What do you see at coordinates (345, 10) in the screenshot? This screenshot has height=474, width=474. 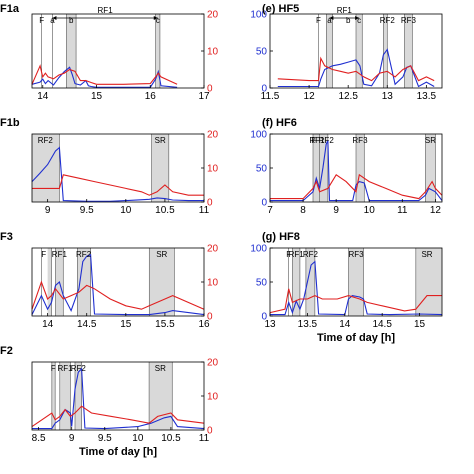 I see `range-arrow-label: RF1` at bounding box center [345, 10].